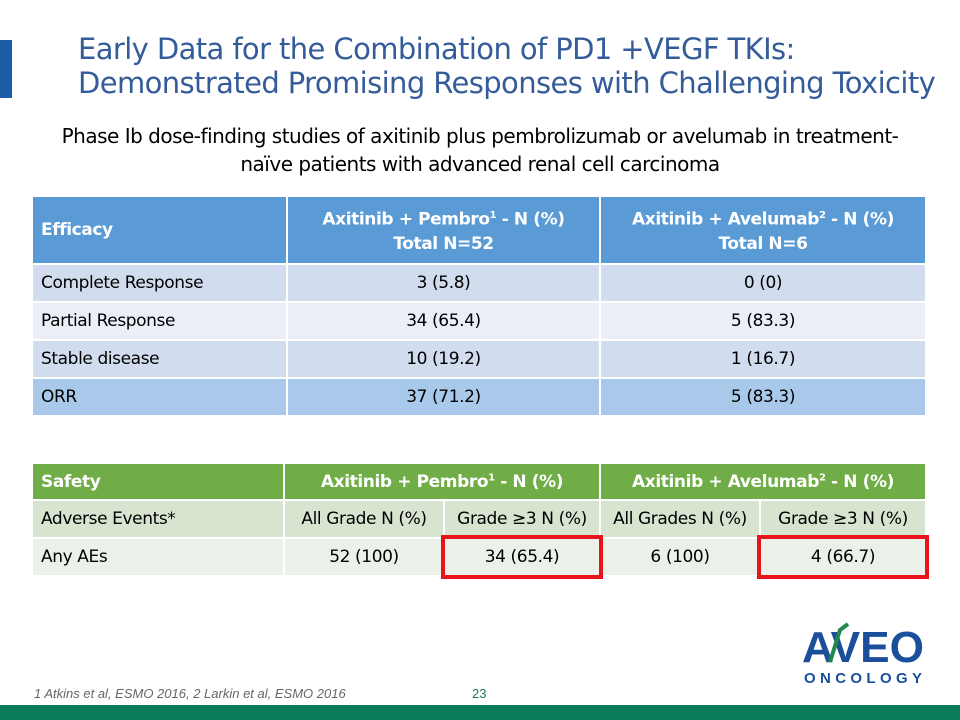 The width and height of the screenshot is (960, 720). I want to click on cell: 52 (100), so click(364, 557).